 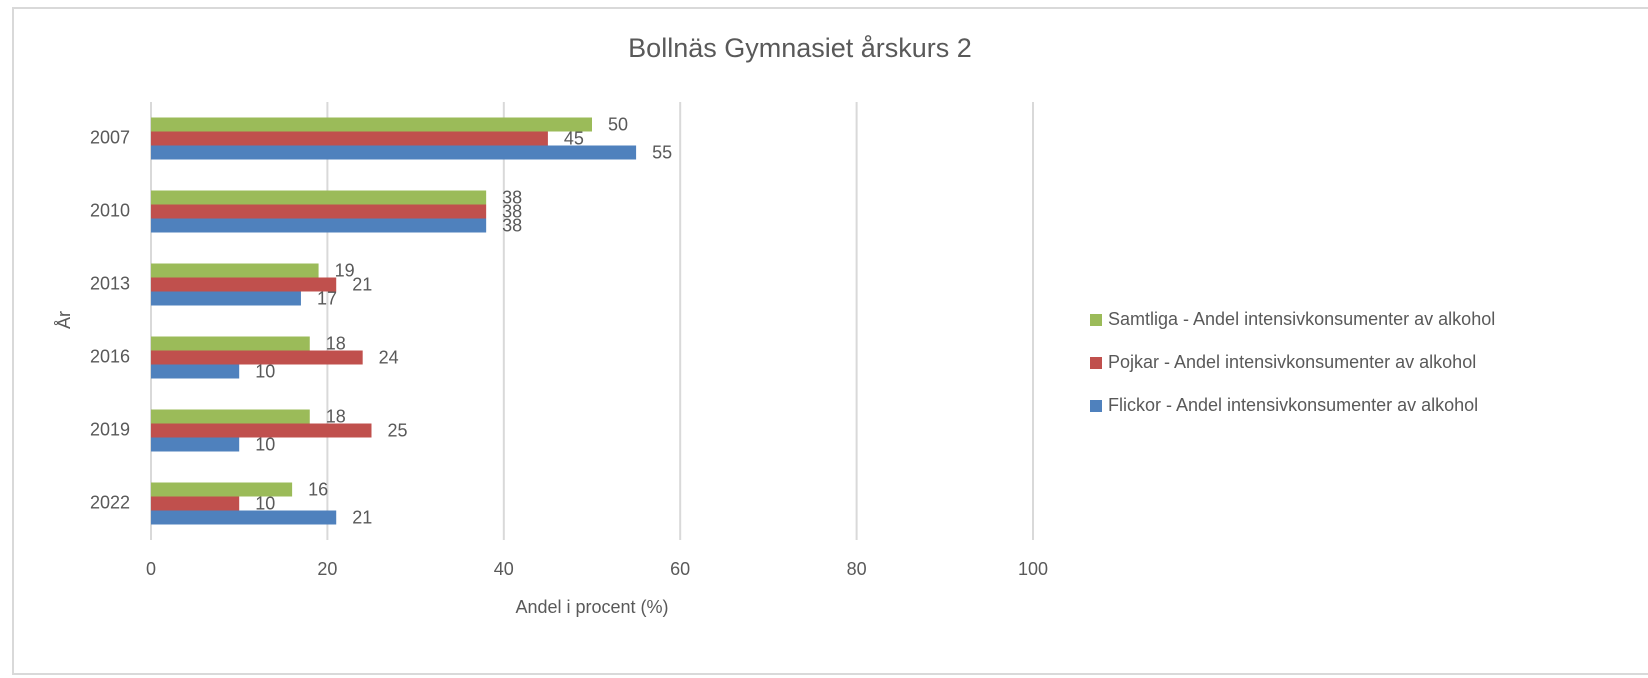 I want to click on x-tick-label: 60, so click(x=680, y=569).